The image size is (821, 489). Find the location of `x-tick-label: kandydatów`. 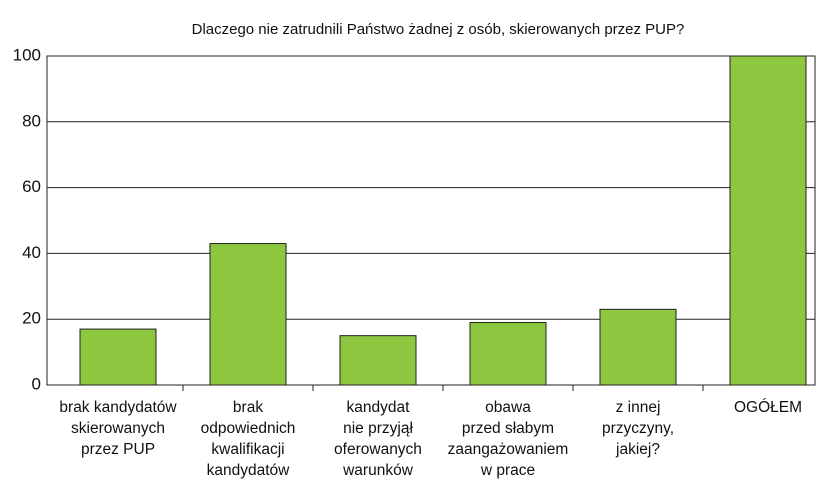

x-tick-label: kandydatów is located at coordinates (249, 470).